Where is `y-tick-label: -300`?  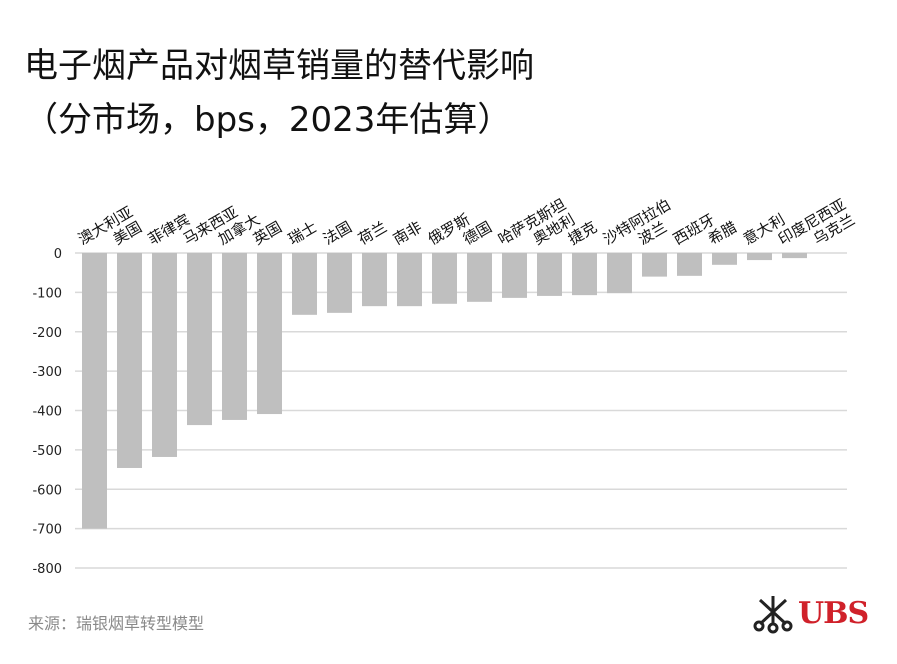
y-tick-label: -300 is located at coordinates (47, 372).